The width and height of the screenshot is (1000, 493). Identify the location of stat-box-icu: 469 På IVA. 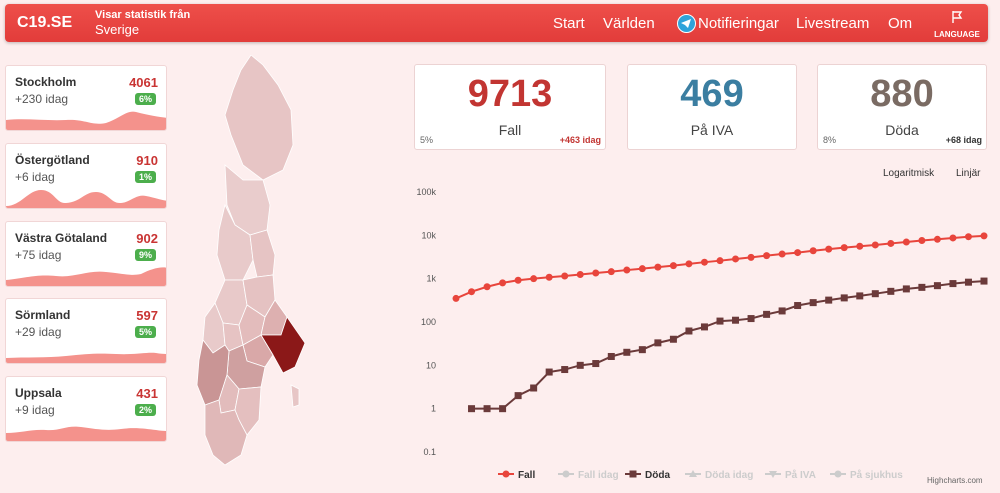
(712, 107).